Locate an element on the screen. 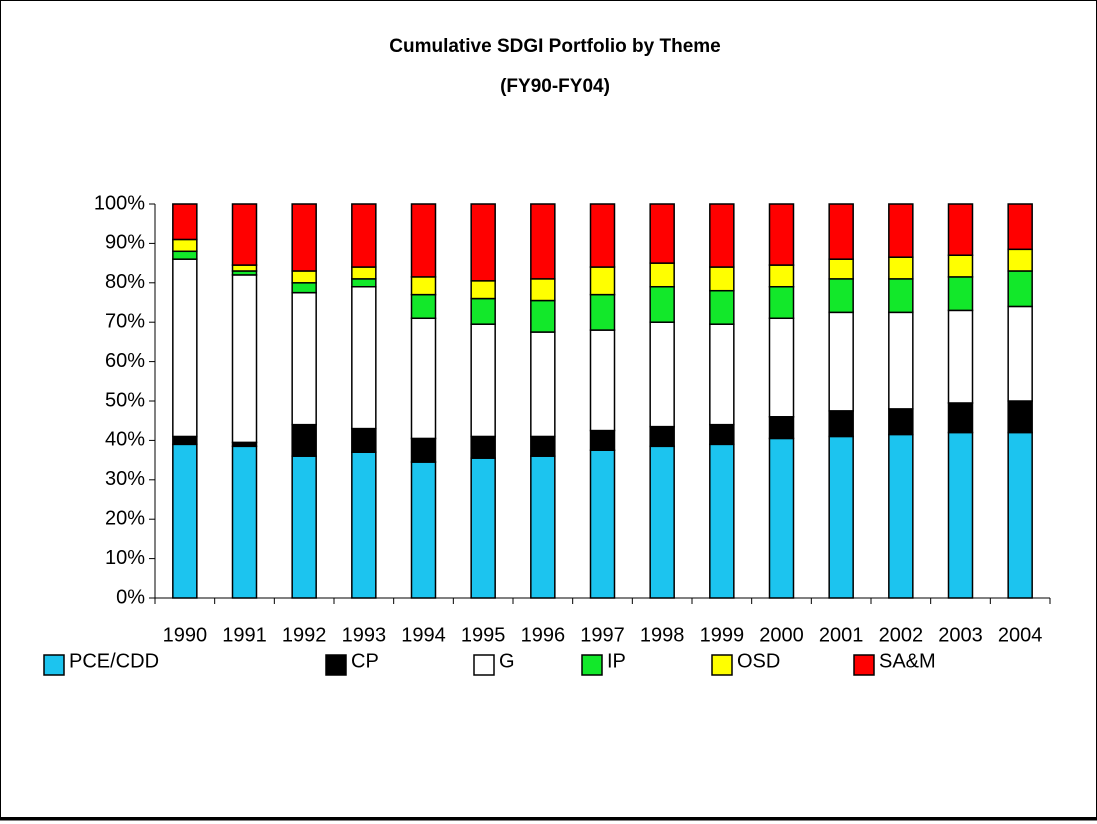 This screenshot has height=824, width=1097. y-tick-label: 50% is located at coordinates (125, 400).